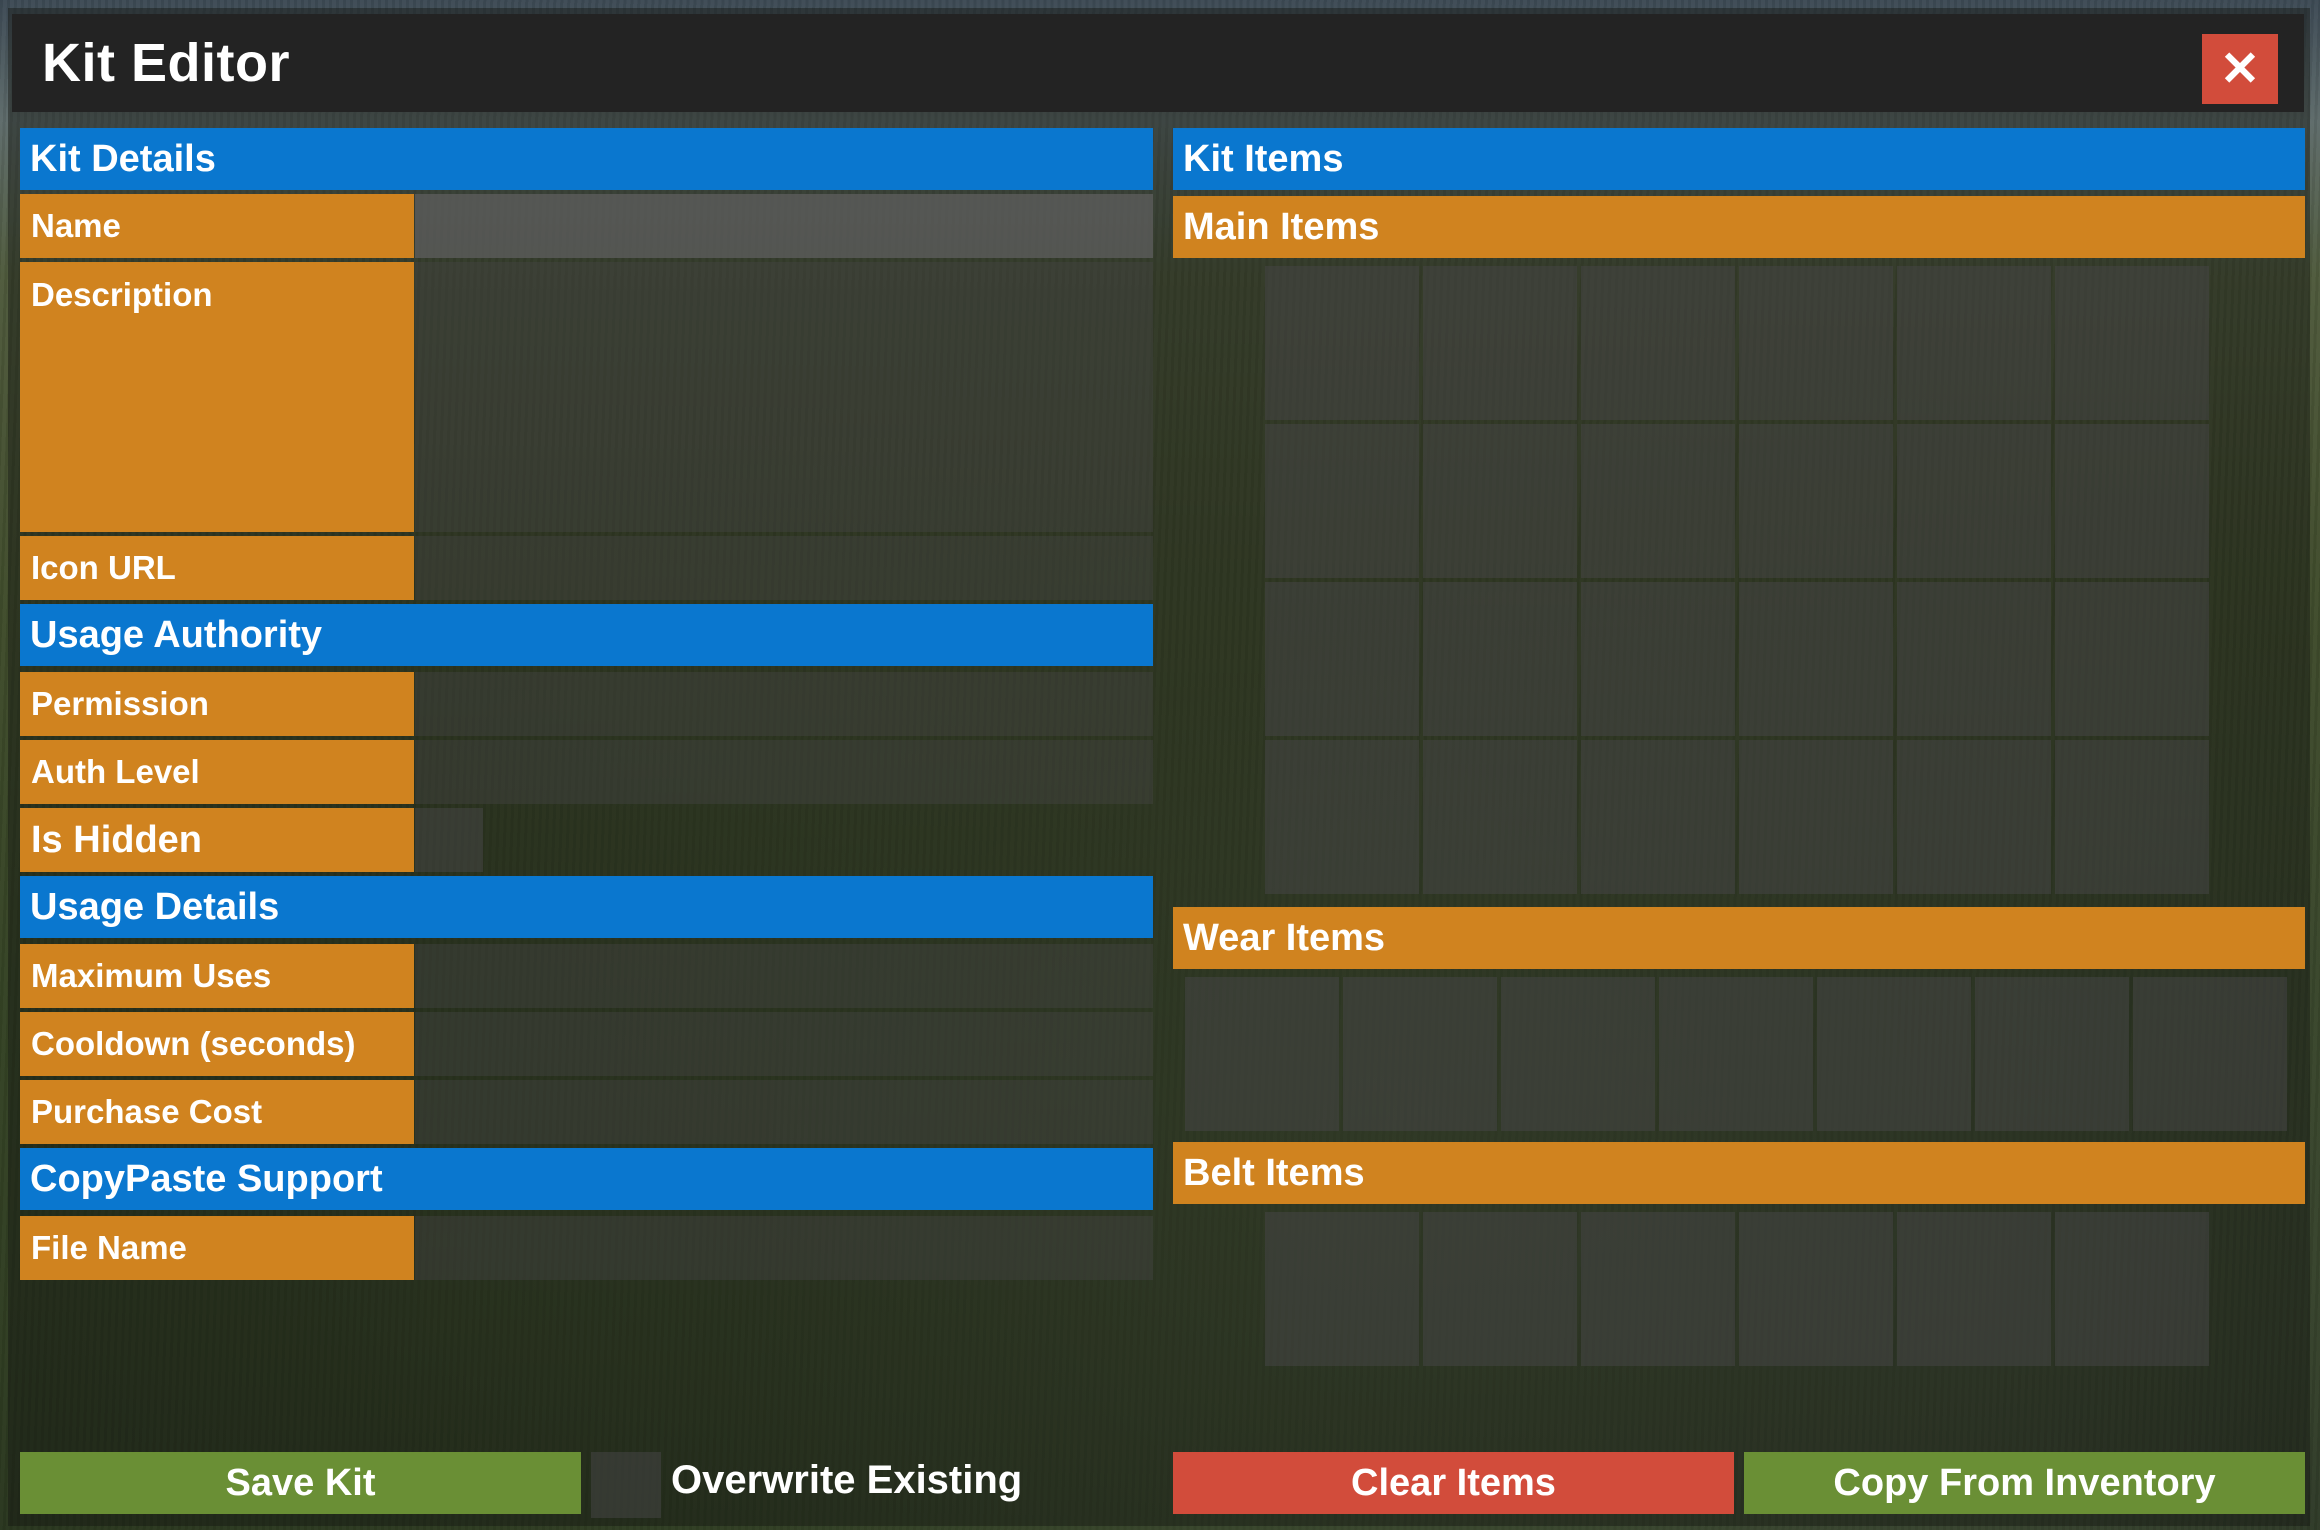 This screenshot has height=1530, width=2320. I want to click on permission-label: Permission, so click(217, 704).